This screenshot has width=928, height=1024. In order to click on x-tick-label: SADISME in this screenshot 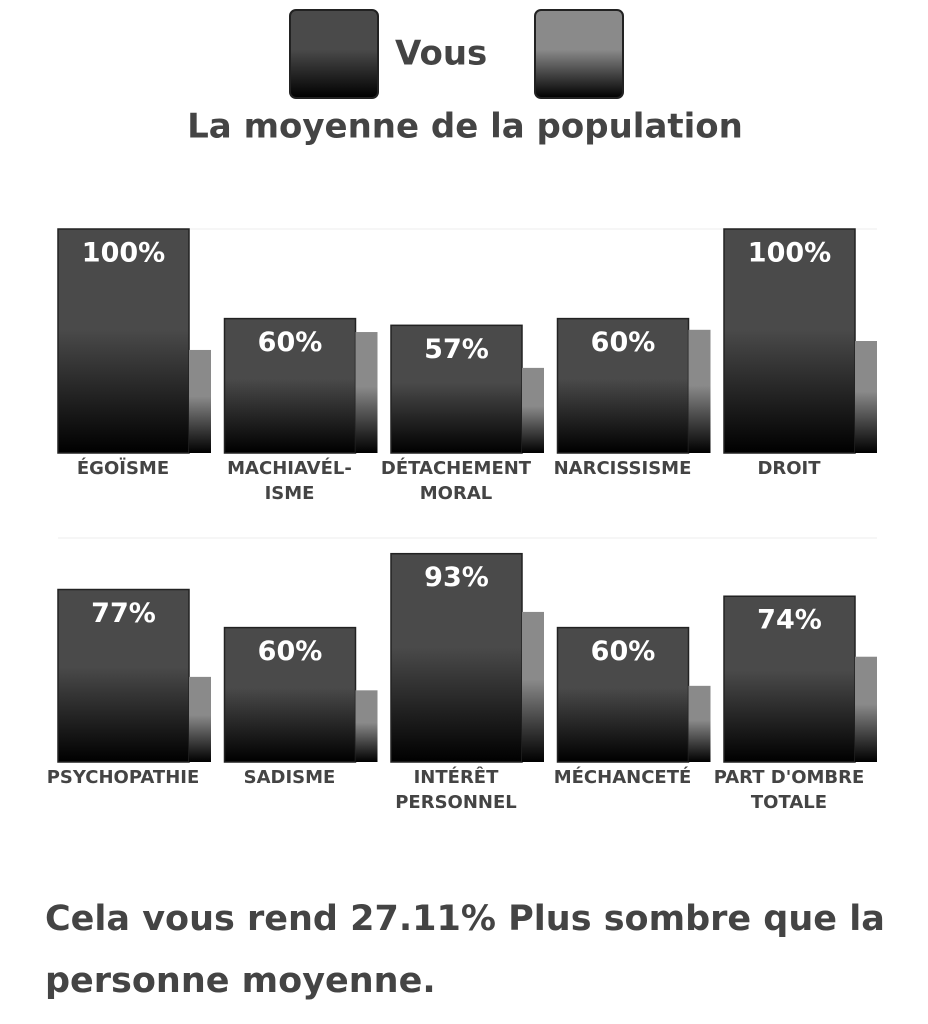, I will do `click(289, 777)`.